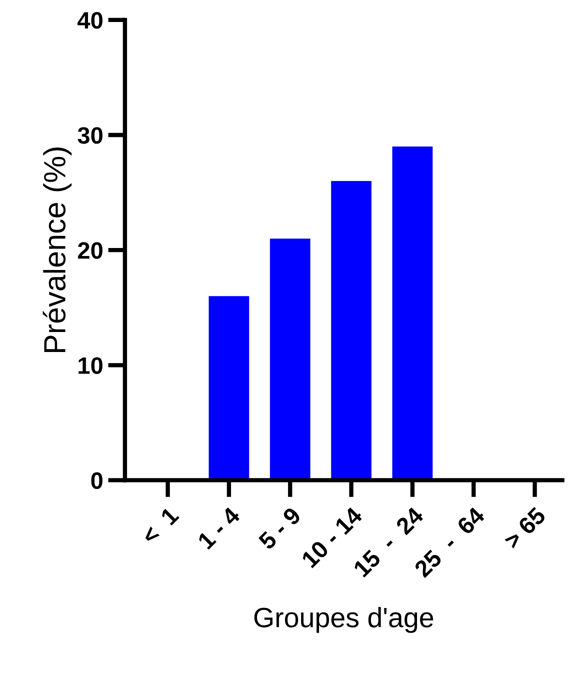 This screenshot has width=568, height=688. Describe the element at coordinates (344, 620) in the screenshot. I see `x-axis-title: Groupes d'age` at that location.